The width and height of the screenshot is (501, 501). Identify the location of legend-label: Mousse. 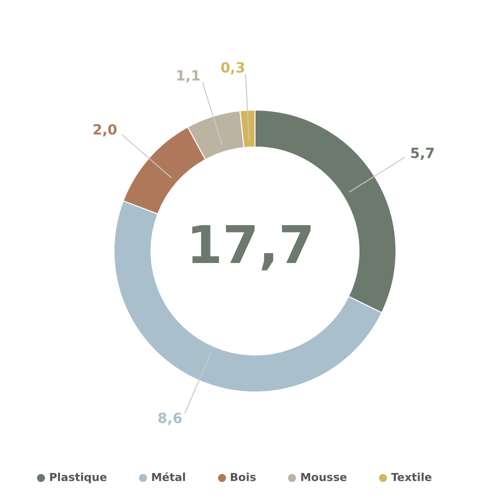
(324, 477).